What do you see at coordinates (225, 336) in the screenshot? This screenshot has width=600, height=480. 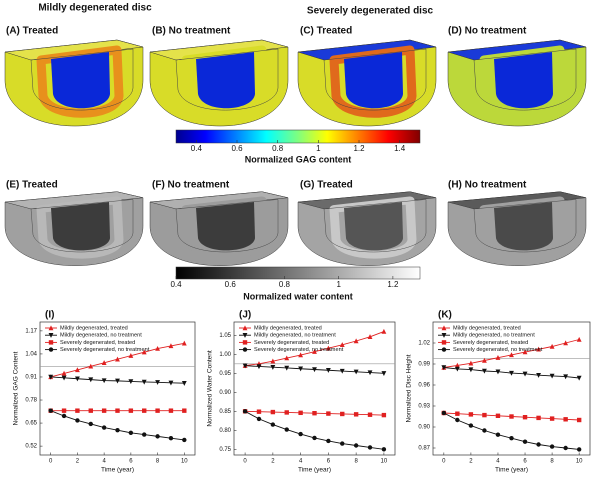 I see `y-tick-label: 1.05` at bounding box center [225, 336].